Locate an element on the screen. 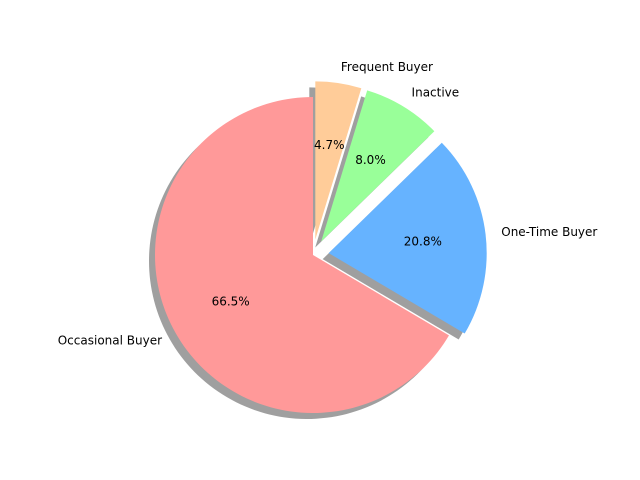 Image resolution: width=640 pixels, height=480 pixels. slice-percent-label: 8.0% is located at coordinates (370, 160).